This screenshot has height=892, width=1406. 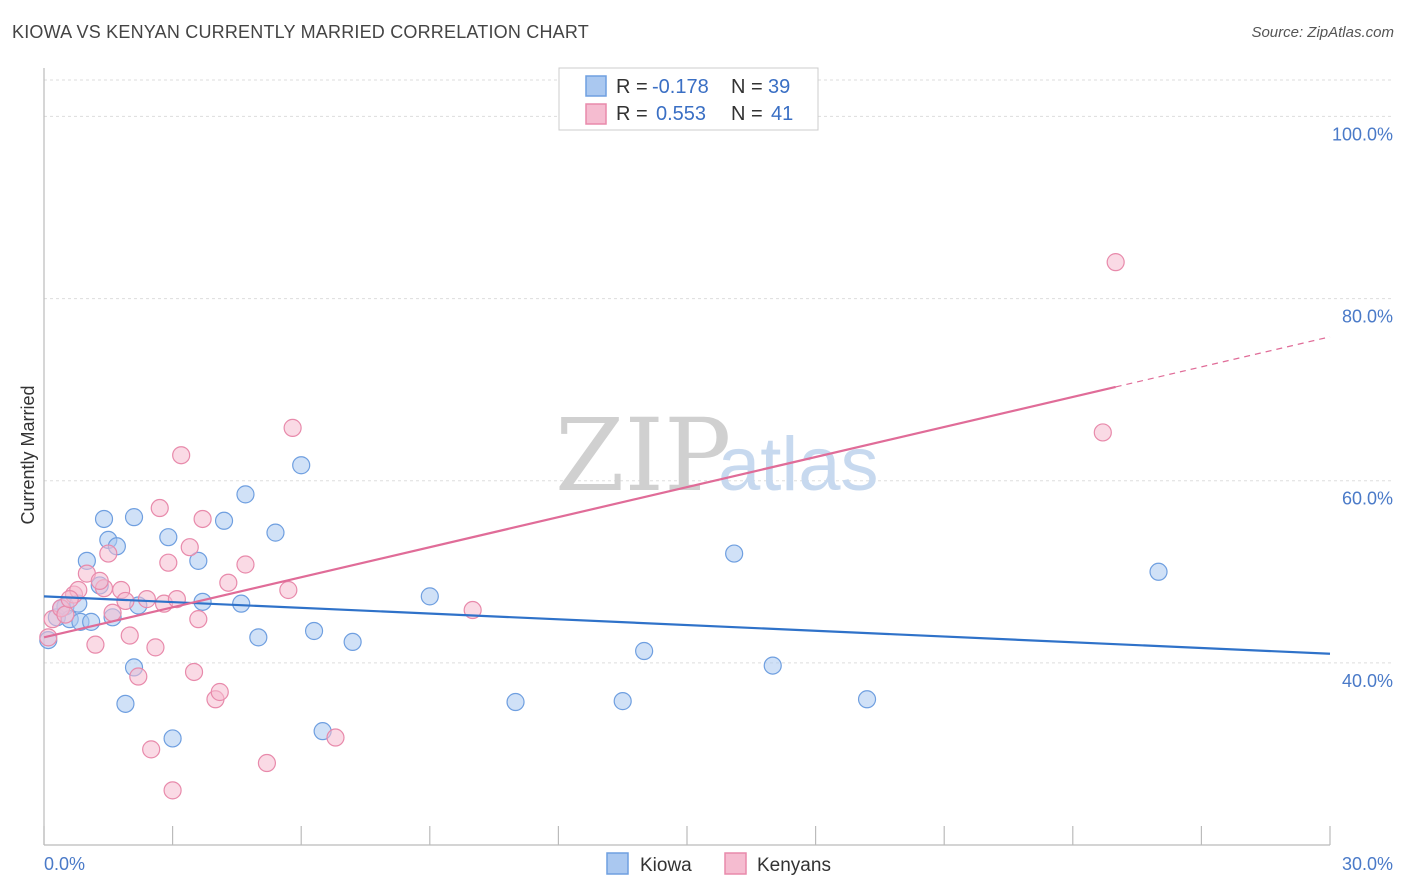 What do you see at coordinates (643, 455) in the screenshot?
I see `watermark-zip: ZIP` at bounding box center [643, 455].